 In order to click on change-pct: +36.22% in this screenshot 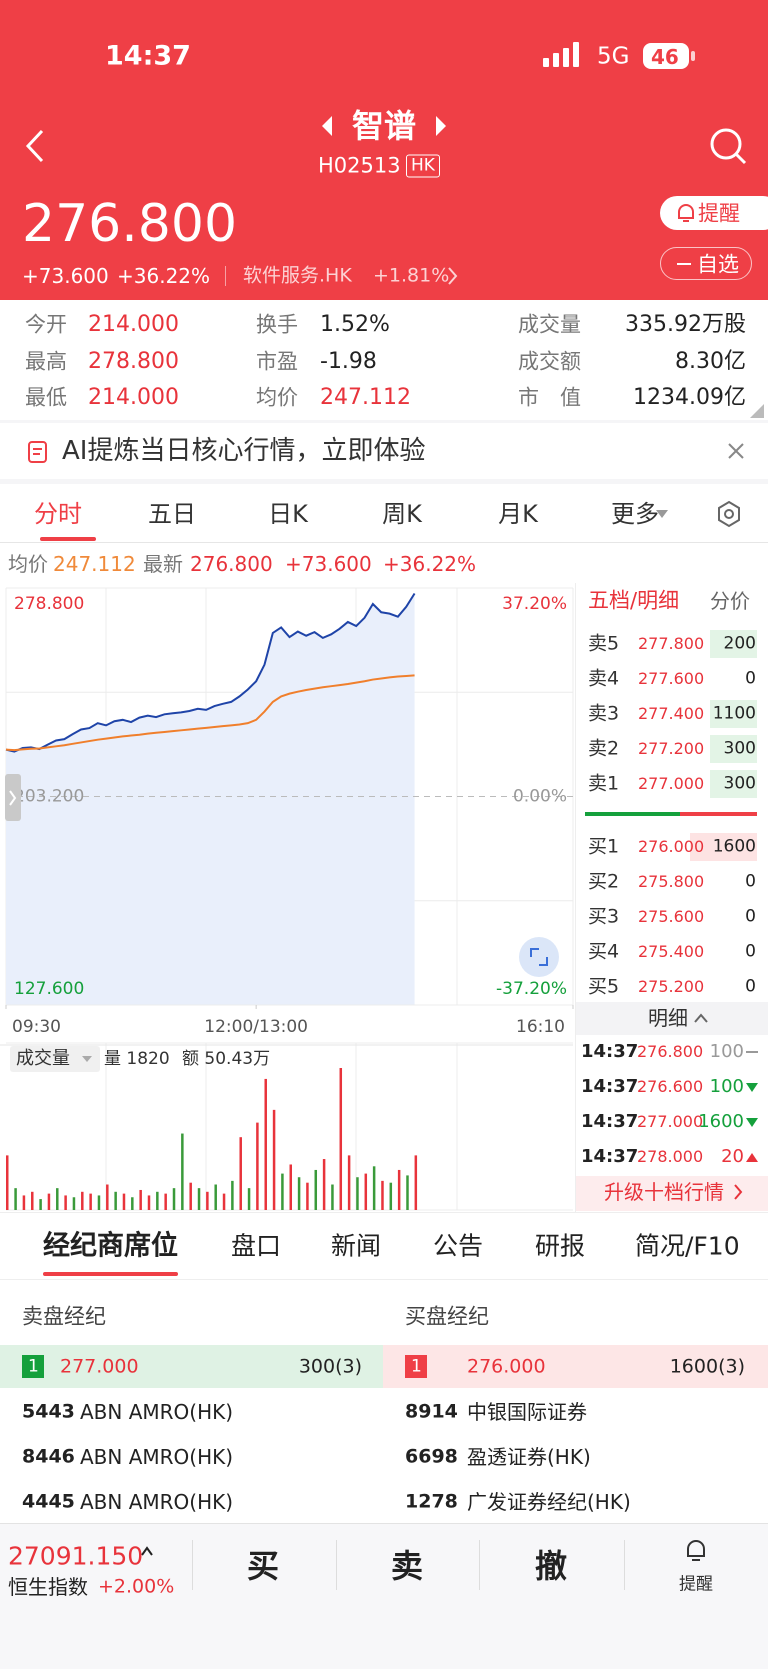, I will do `click(164, 276)`.